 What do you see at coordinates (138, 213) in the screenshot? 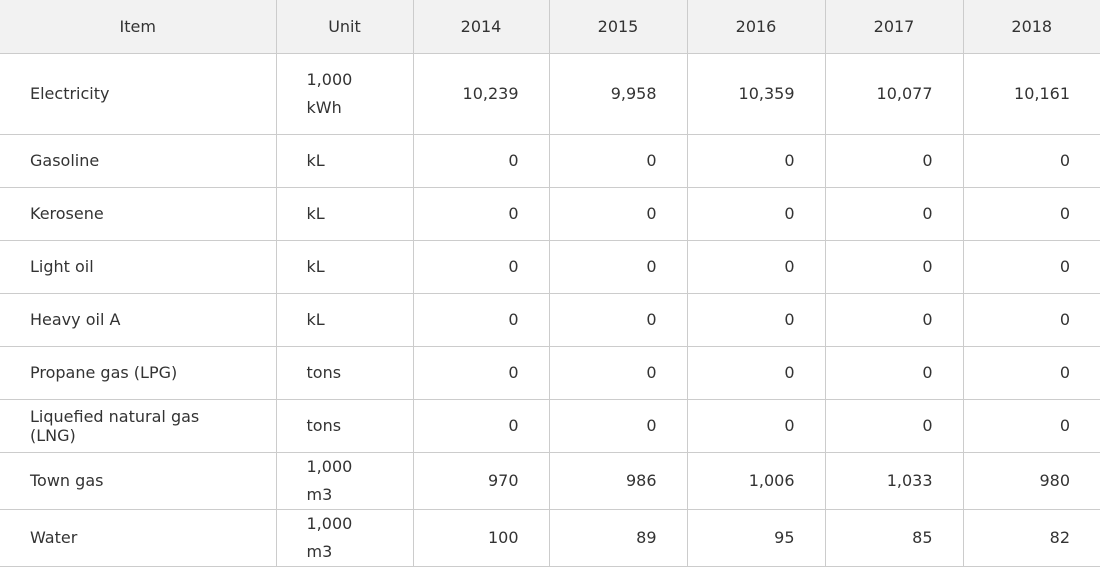
I see `row-item: Kerosene` at bounding box center [138, 213].